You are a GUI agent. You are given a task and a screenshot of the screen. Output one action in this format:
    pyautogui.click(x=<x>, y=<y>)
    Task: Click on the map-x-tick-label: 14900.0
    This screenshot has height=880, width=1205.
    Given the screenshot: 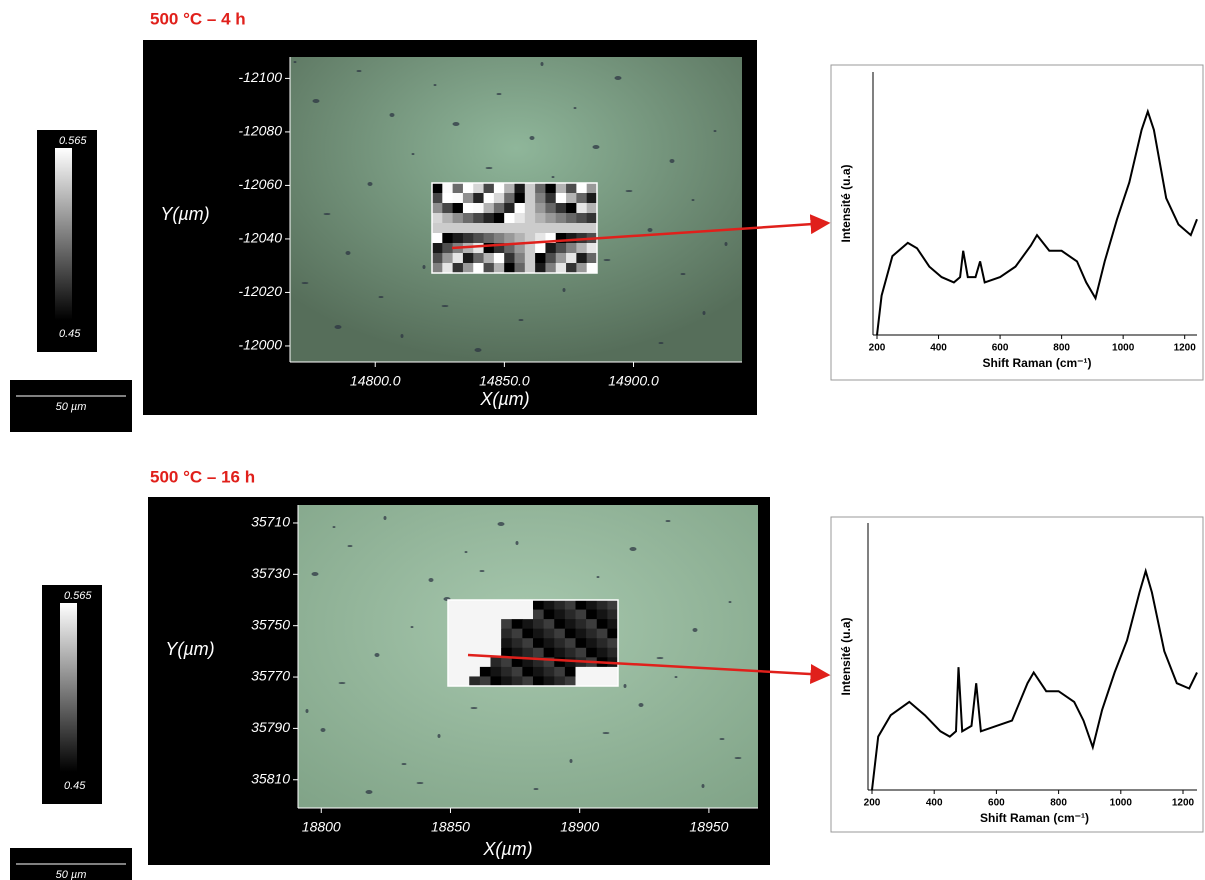 What is the action you would take?
    pyautogui.click(x=633, y=381)
    